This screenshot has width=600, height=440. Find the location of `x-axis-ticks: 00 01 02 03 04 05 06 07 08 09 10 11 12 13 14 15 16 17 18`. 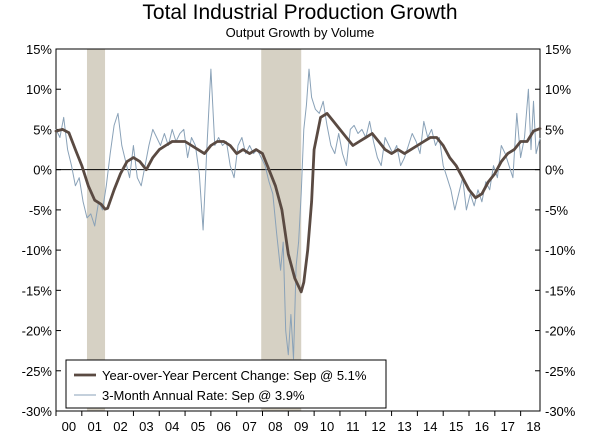

x-axis-ticks: 00 01 02 03 04 05 06 07 08 09 10 11 12 13 14 15 16 17 18 is located at coordinates (298, 422).